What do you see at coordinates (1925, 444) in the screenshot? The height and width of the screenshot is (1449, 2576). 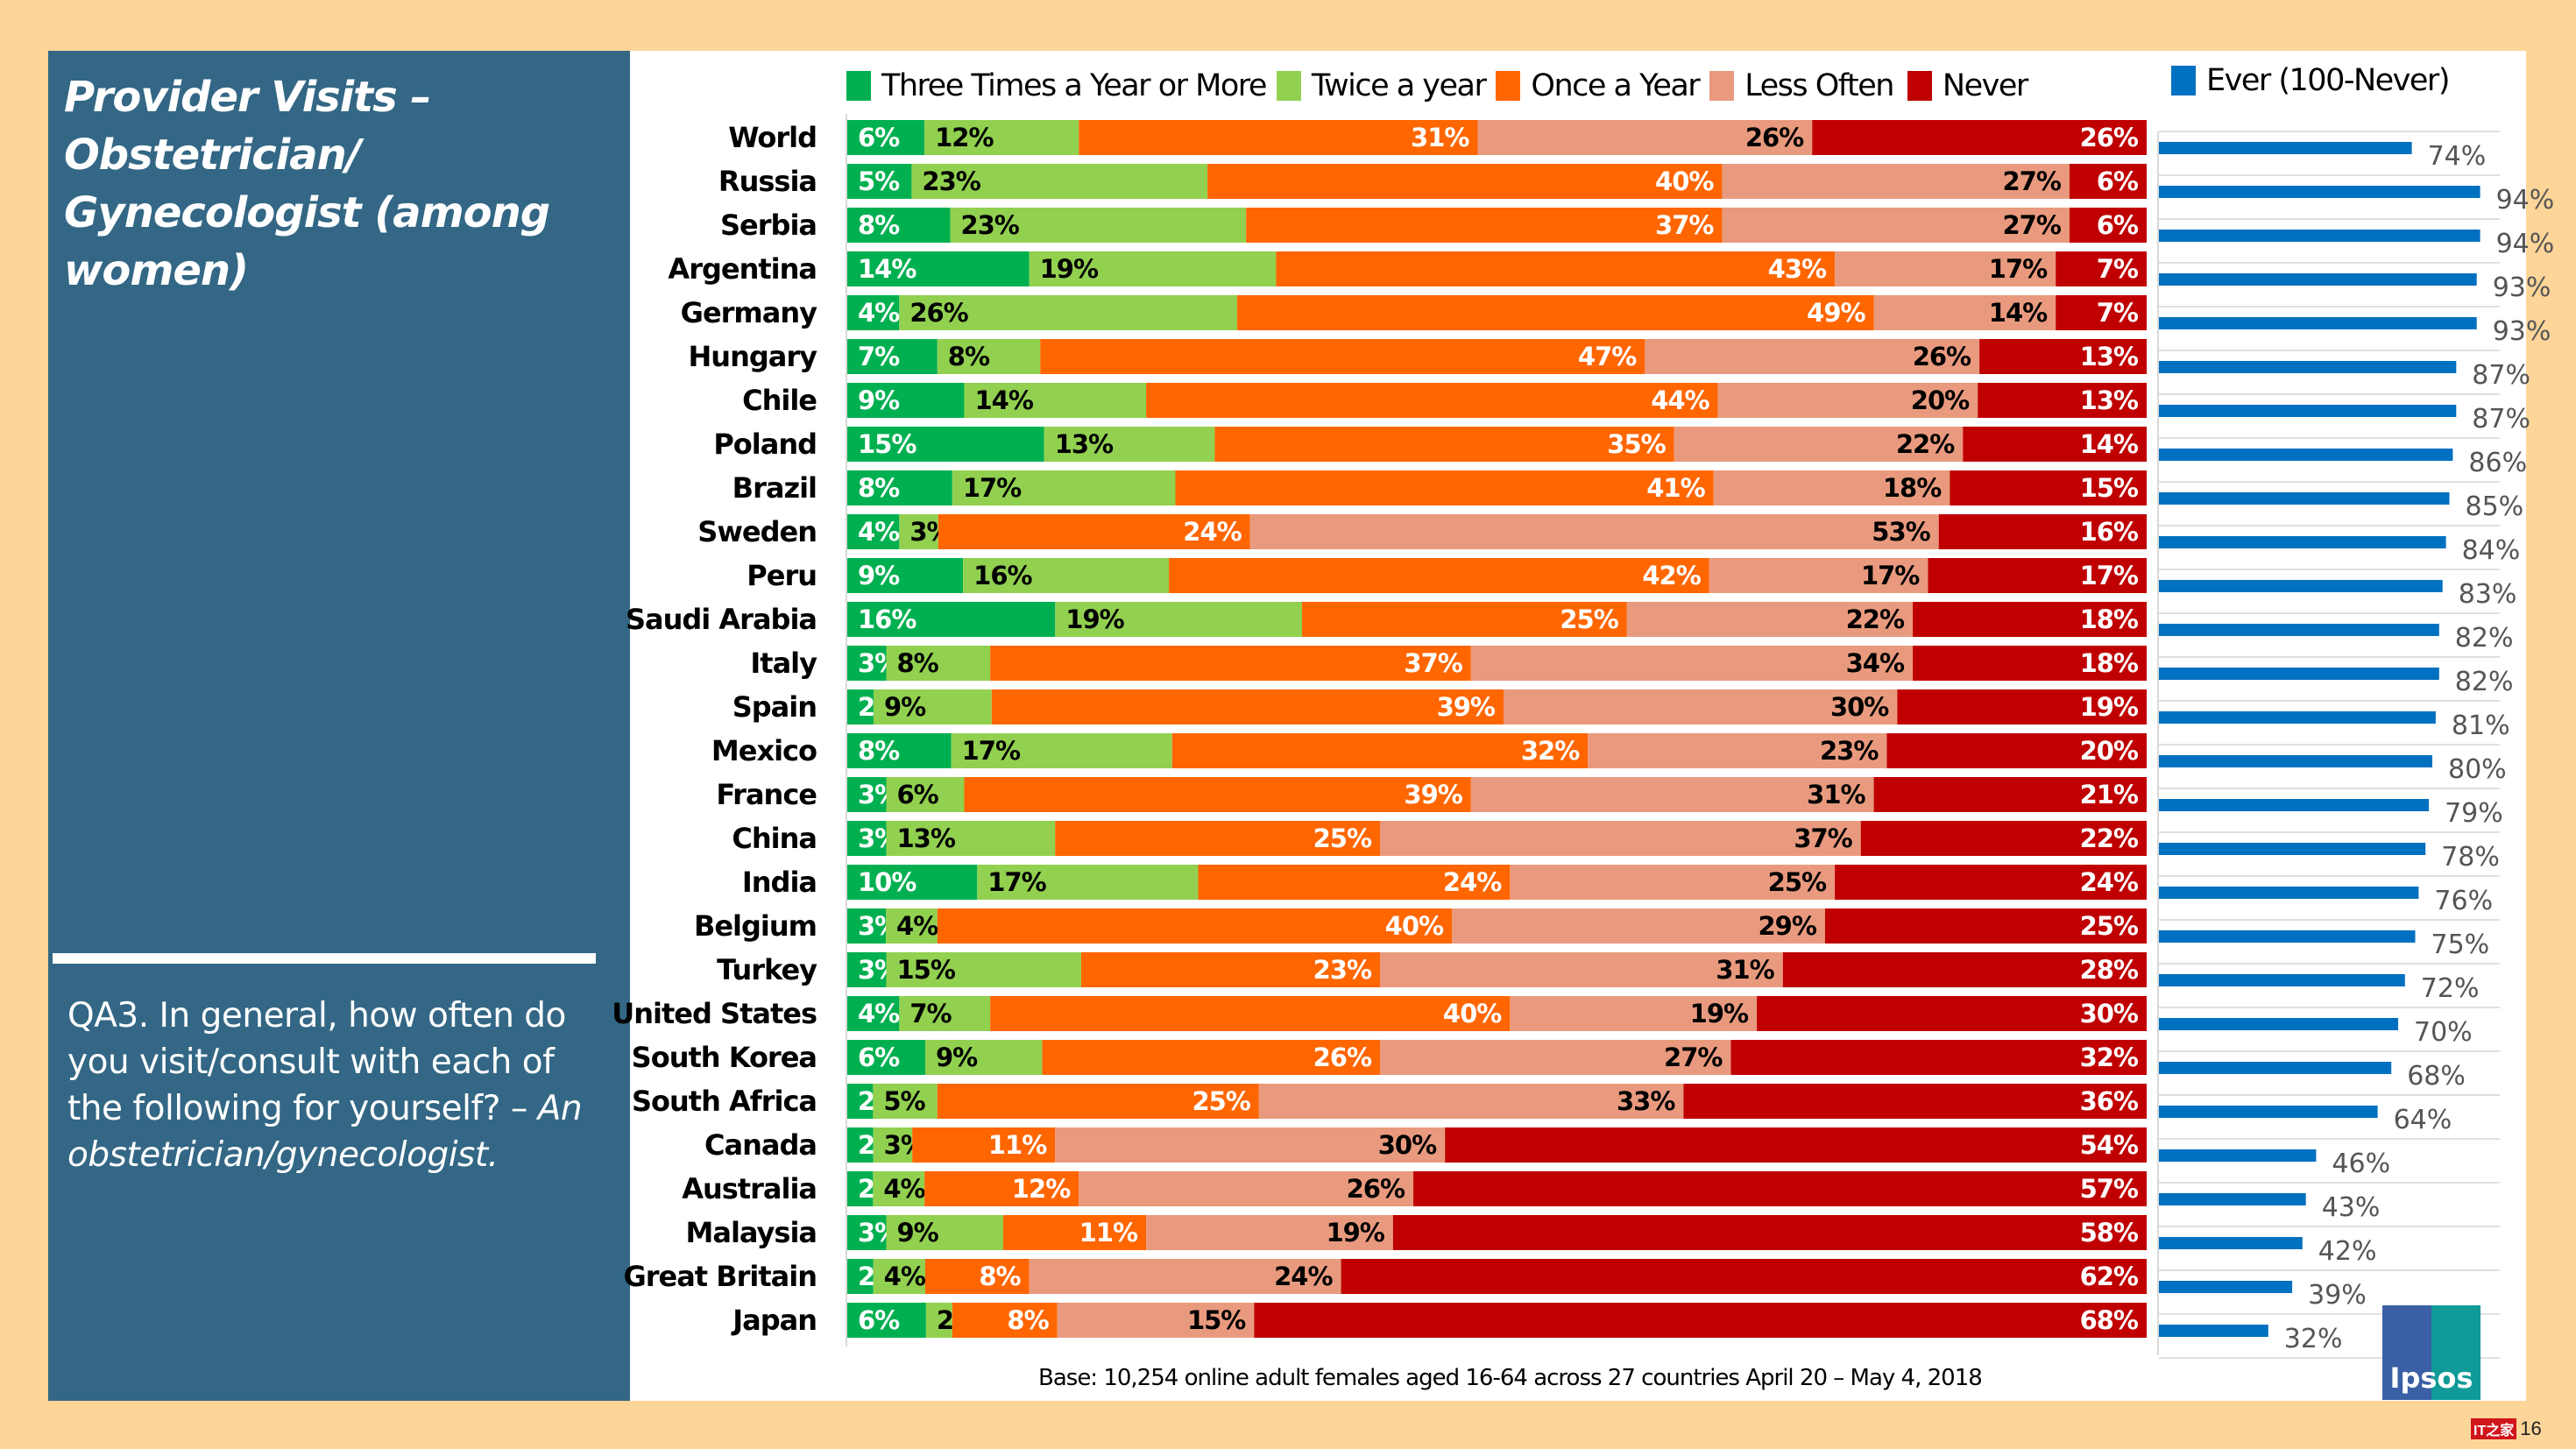 I see `data-label: 22%` at bounding box center [1925, 444].